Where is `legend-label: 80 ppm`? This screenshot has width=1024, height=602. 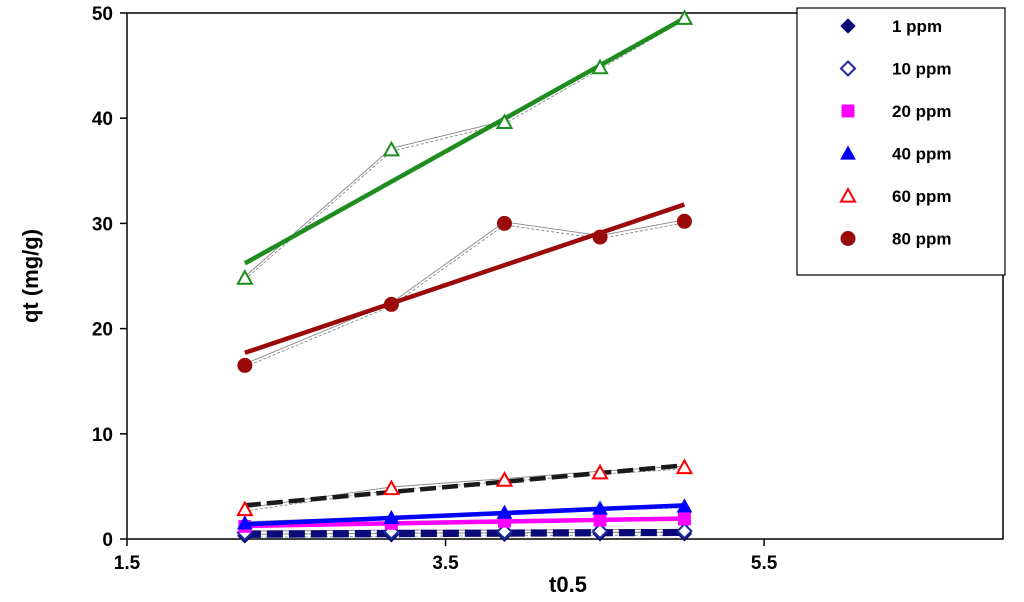
legend-label: 80 ppm is located at coordinates (922, 239).